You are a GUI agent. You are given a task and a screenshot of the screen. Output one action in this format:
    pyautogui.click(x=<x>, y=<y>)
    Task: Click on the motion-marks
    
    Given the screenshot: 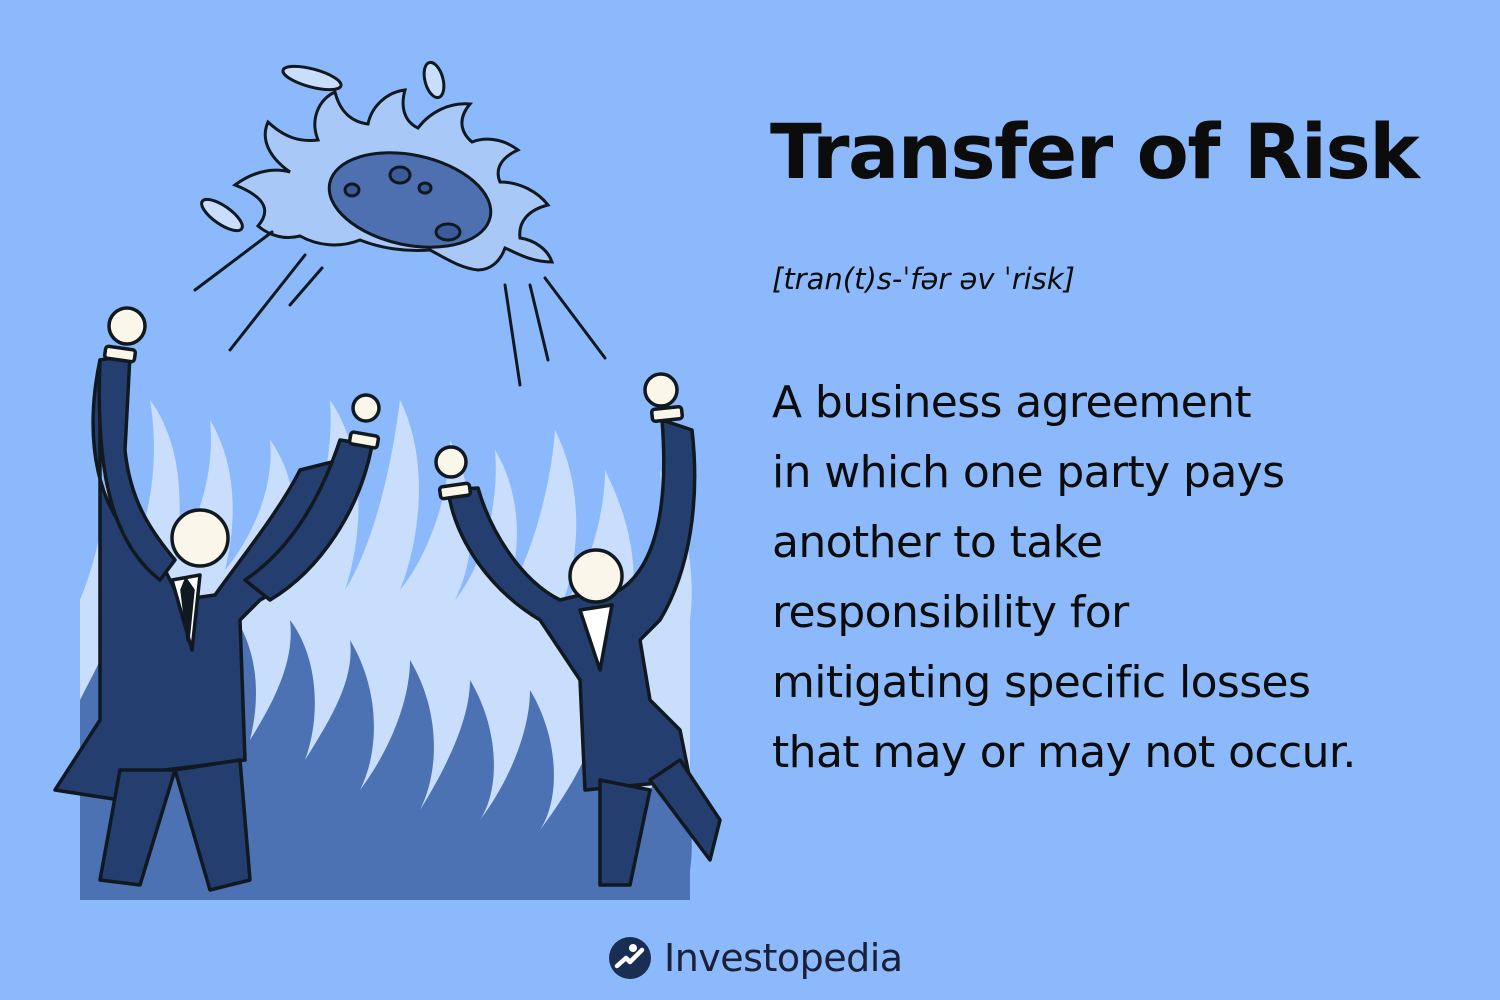 What is the action you would take?
    pyautogui.click(x=400, y=223)
    